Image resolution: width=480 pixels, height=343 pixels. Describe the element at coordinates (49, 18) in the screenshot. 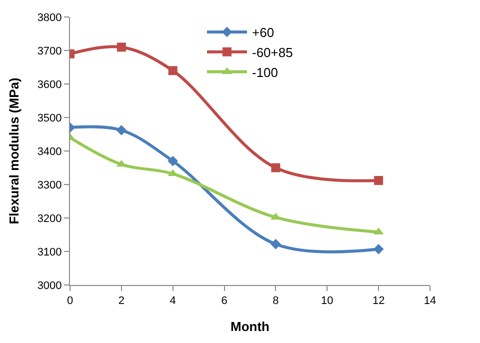

I see `y-tick-label: 3800` at that location.